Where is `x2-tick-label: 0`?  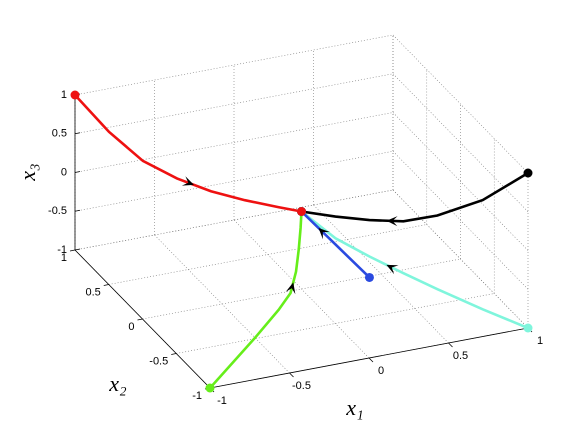 x2-tick-label: 0 is located at coordinates (131, 327).